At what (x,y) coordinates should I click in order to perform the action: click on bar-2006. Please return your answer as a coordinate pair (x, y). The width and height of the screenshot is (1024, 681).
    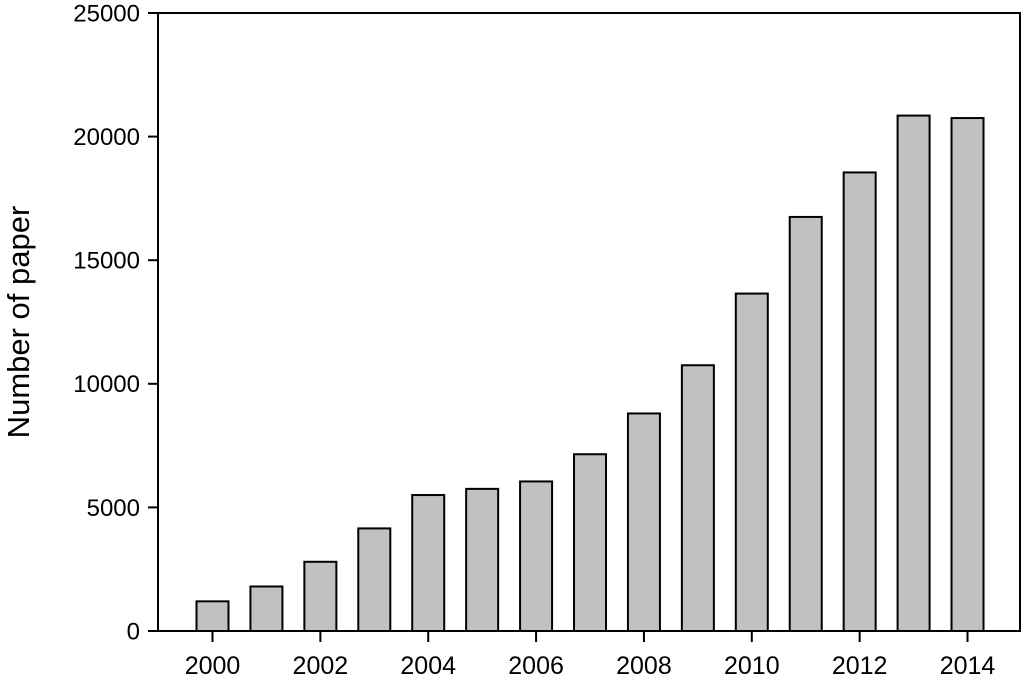
    Looking at the image, I should click on (536, 556).